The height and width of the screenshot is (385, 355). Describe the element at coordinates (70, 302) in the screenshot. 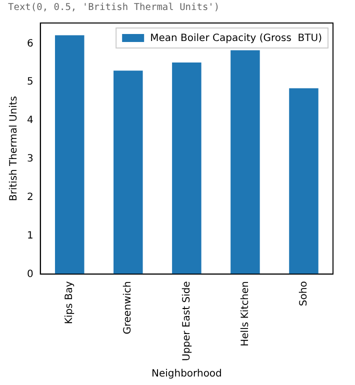

I see `x-tick-label: Kips Bay` at that location.